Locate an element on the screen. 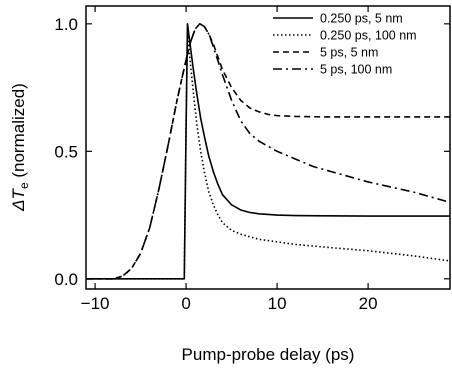 The width and height of the screenshot is (452, 375). x-axis-title: Pump-probe delay (ps) is located at coordinates (268, 354).